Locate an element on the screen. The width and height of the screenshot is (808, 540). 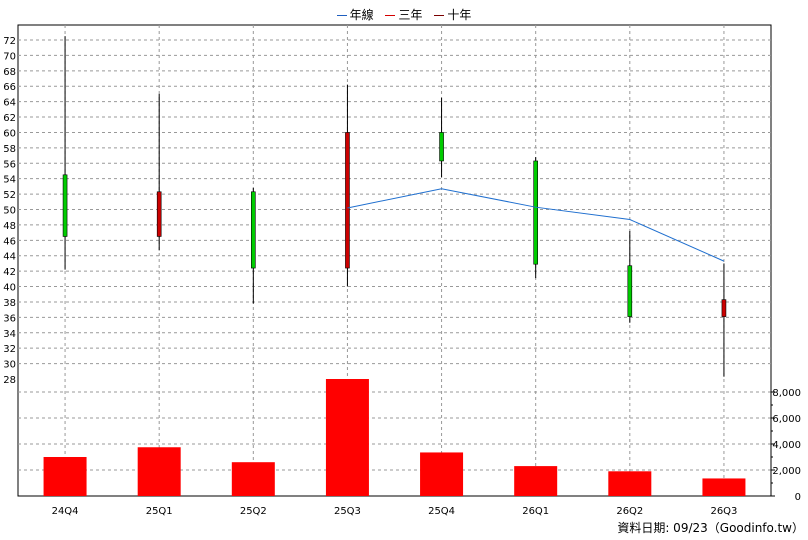
legend-swatch-ten-year is located at coordinates (439, 15).